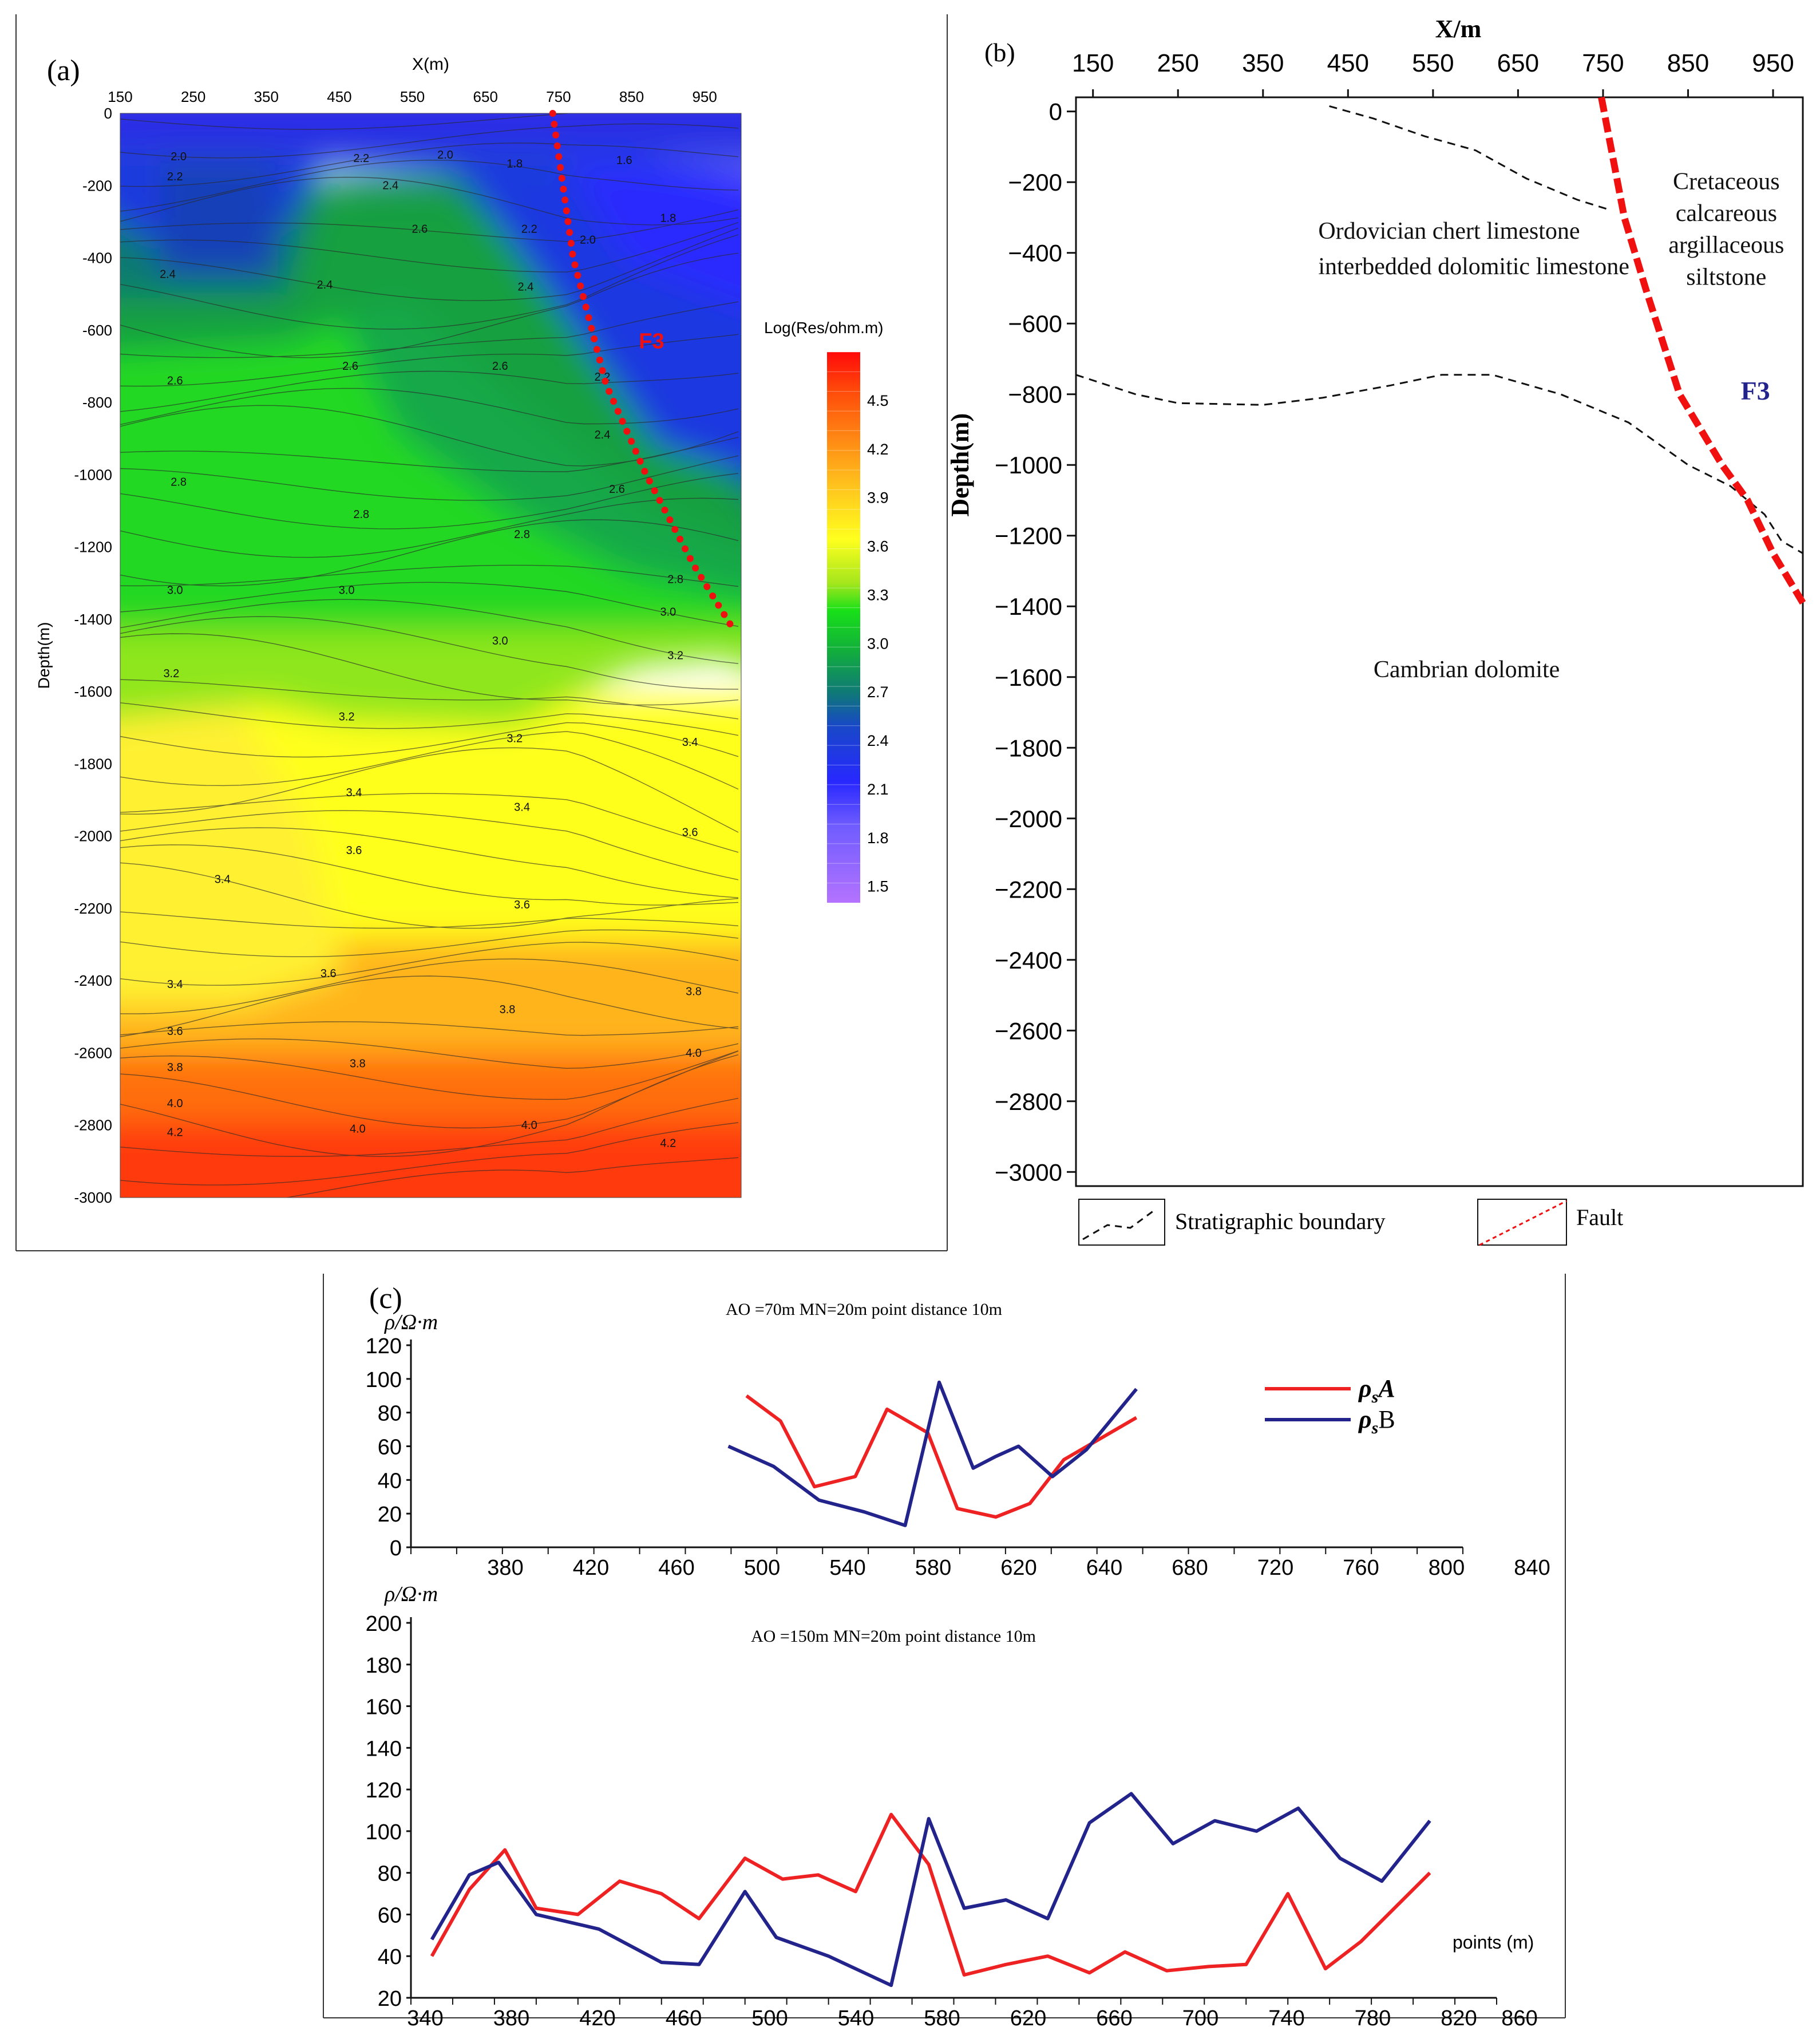 The width and height of the screenshot is (1820, 2027). Describe the element at coordinates (97, 403) in the screenshot. I see `a-ytick-label: -800` at that location.